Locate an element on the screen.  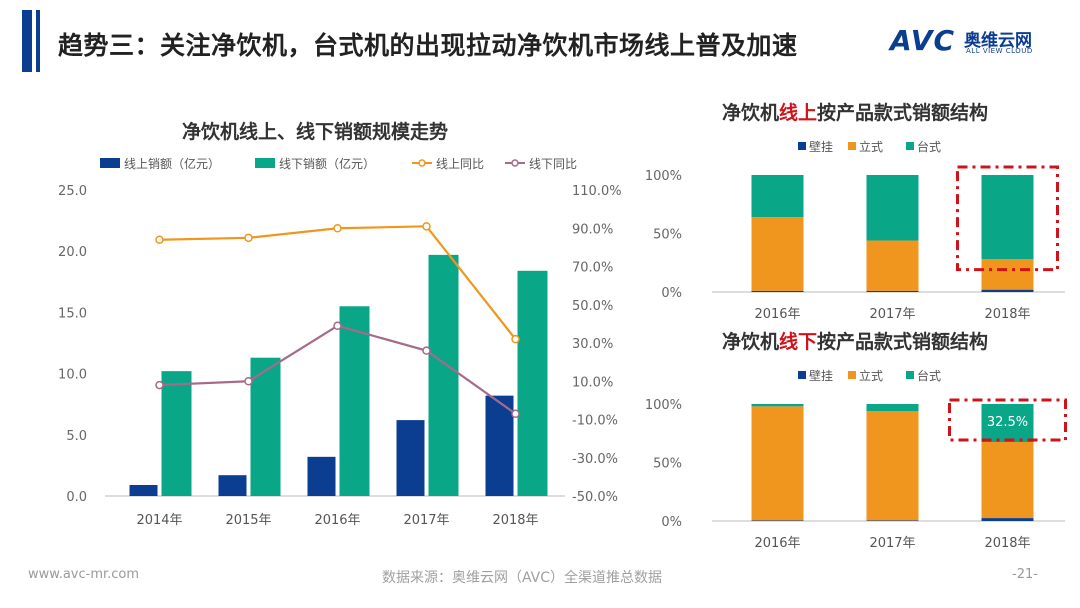
legend-label-3: 台式 is located at coordinates (929, 146).